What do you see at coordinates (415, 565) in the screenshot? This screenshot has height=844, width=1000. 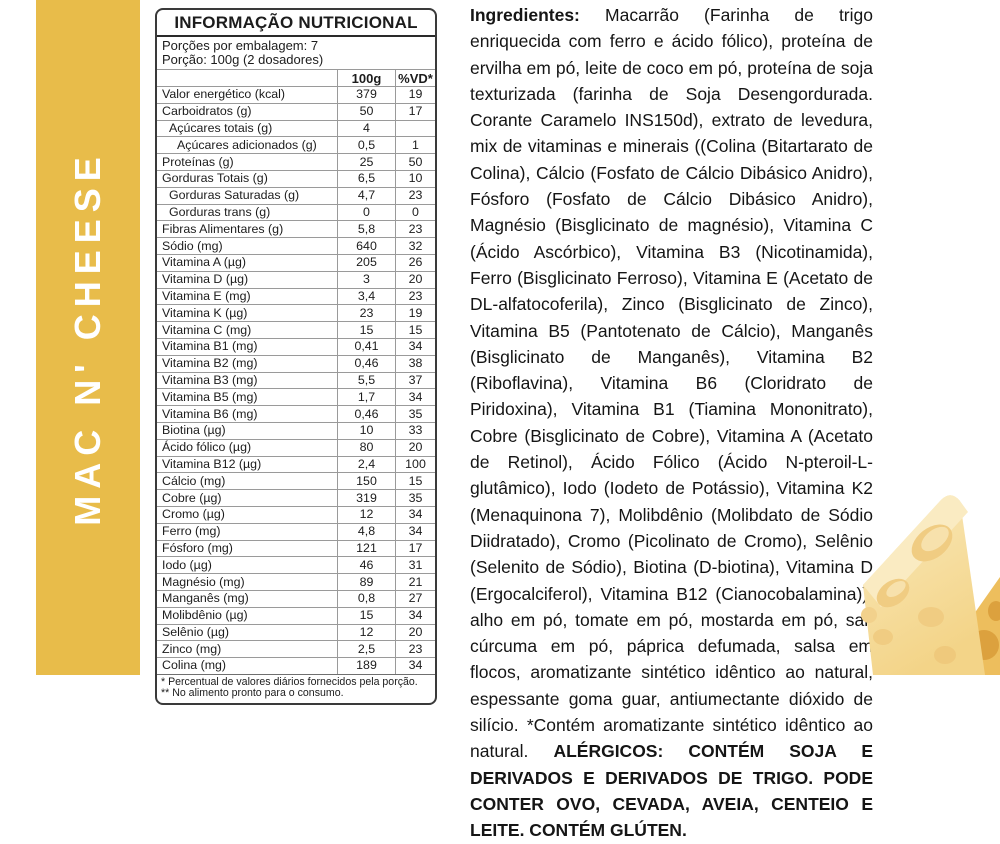 I see `row-value-vd: 31` at bounding box center [415, 565].